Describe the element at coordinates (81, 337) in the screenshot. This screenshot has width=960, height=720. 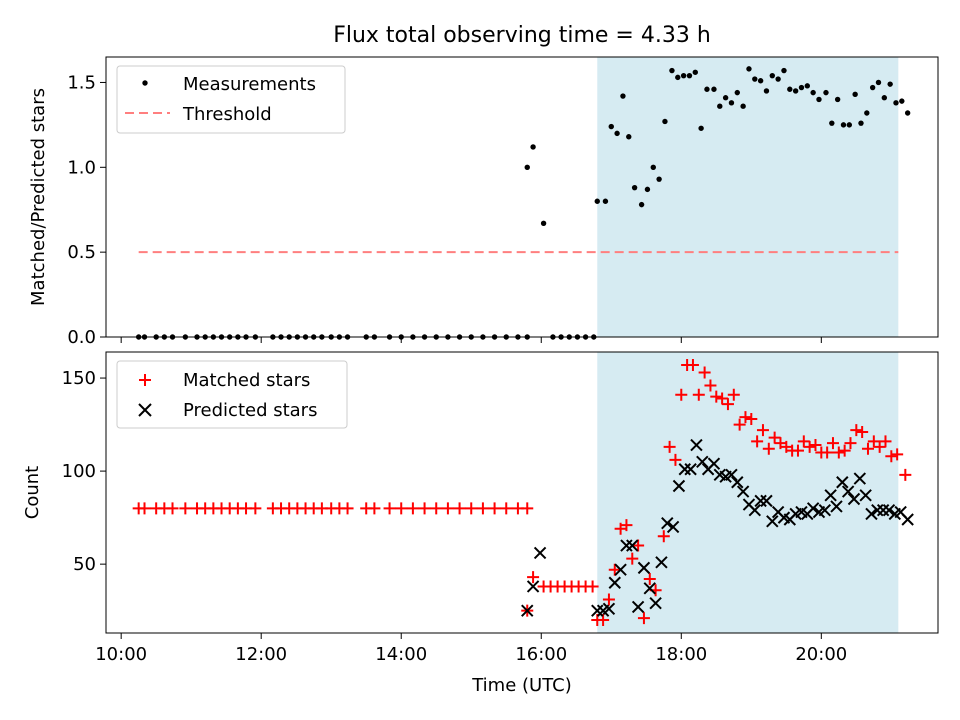
I see `top-y-tick-label: 0.0` at that location.